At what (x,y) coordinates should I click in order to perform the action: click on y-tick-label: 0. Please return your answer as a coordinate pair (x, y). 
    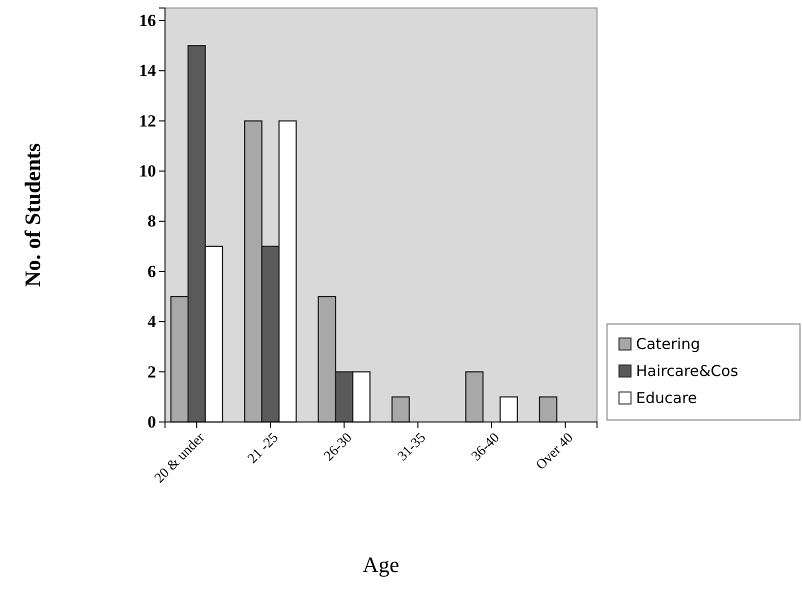
    Looking at the image, I should click on (152, 422).